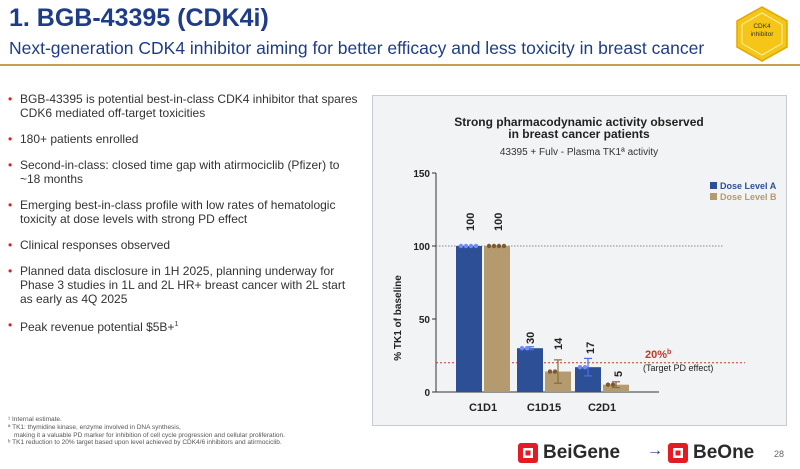 Image resolution: width=800 pixels, height=469 pixels. What do you see at coordinates (655, 450) in the screenshot?
I see `arrow-right-icon: →` at bounding box center [655, 450].